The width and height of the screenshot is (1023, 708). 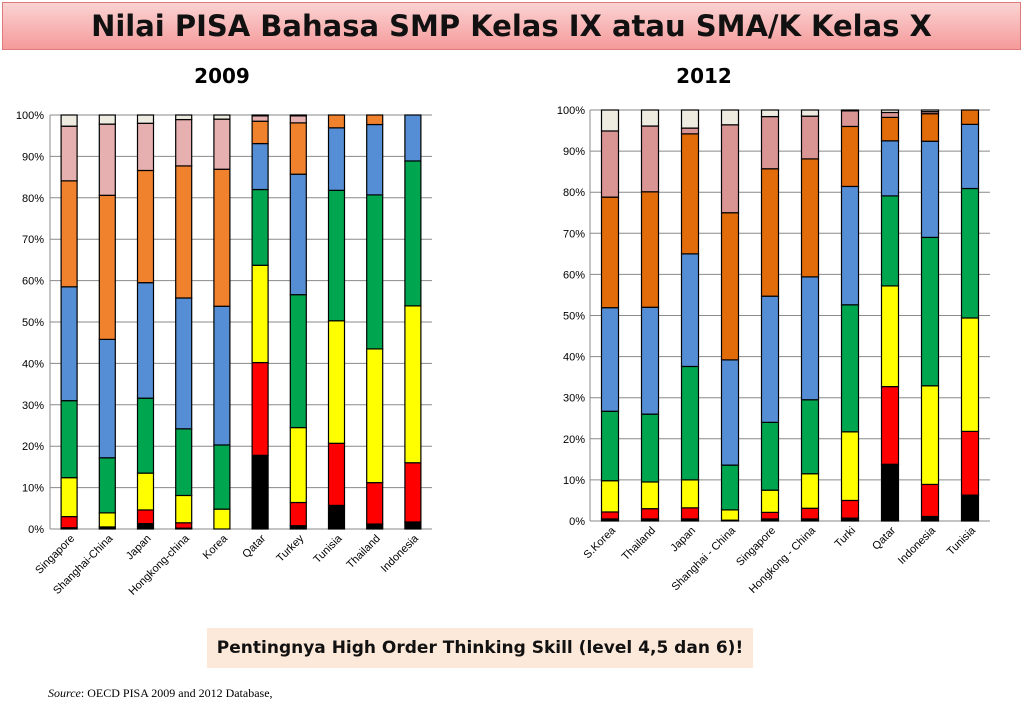 What do you see at coordinates (33, 489) in the screenshot?
I see `y-tick-label-2009-1: 10%` at bounding box center [33, 489].